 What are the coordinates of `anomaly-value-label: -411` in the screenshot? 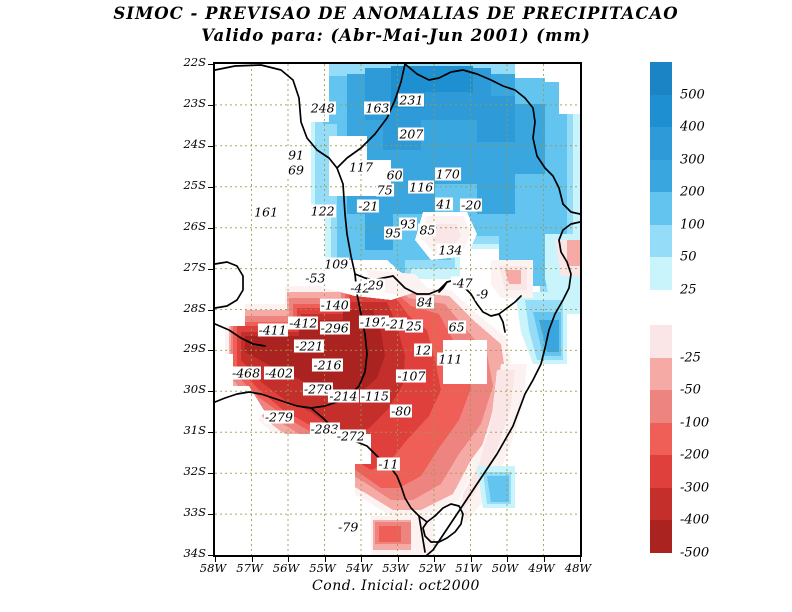 It's located at (272, 330).